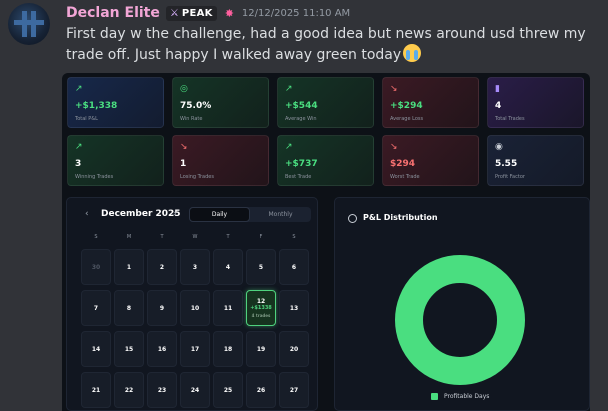  I want to click on calendar-day-active: 12 +$1338 4 trades, so click(261, 308).